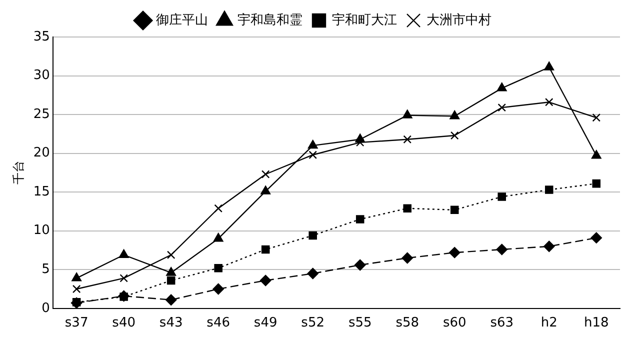  What do you see at coordinates (41, 114) in the screenshot?
I see `y-tick-label: 25` at bounding box center [41, 114].